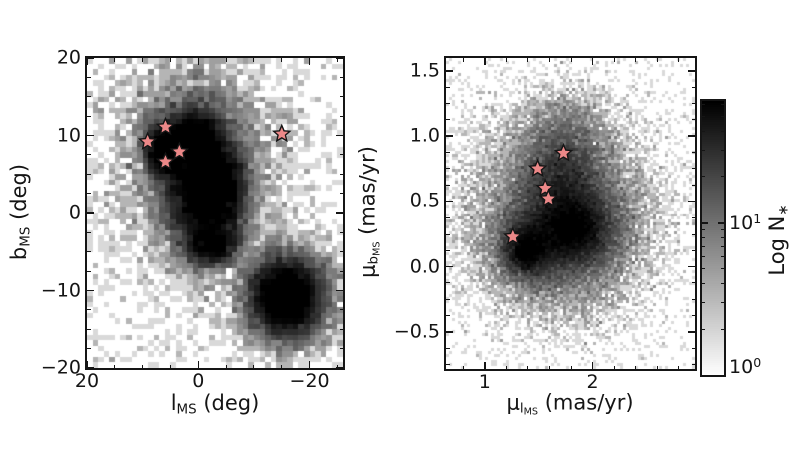  What do you see at coordinates (26, 236) in the screenshot?
I see `ylabel-subscript: MS` at bounding box center [26, 236].